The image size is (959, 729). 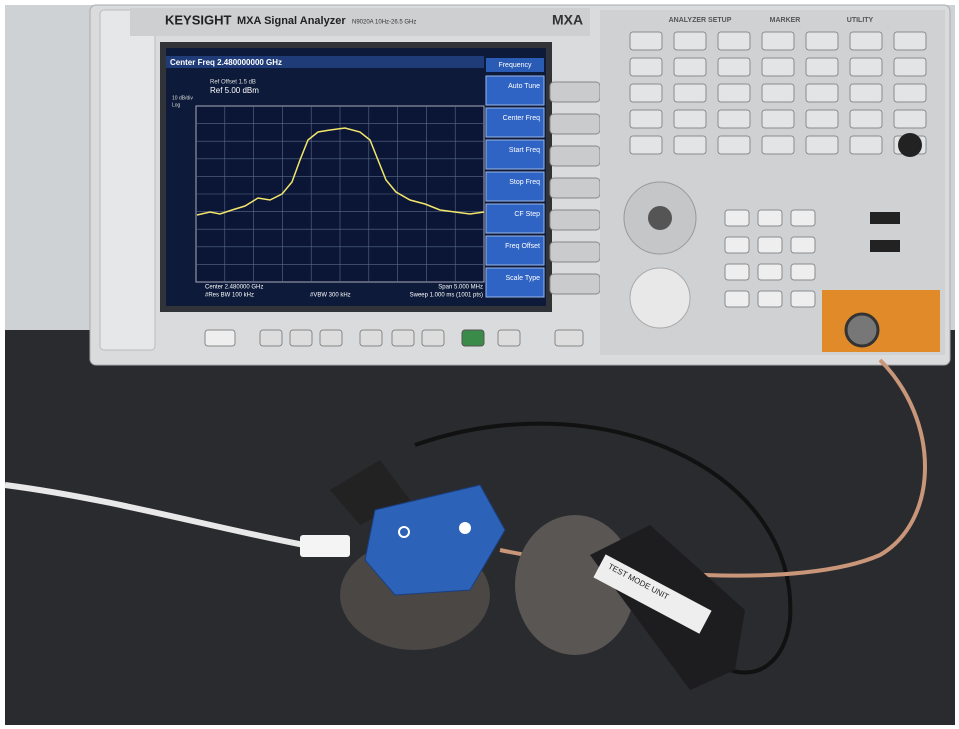 What do you see at coordinates (521, 118) in the screenshot?
I see `softkey-label: Center Freq` at bounding box center [521, 118].